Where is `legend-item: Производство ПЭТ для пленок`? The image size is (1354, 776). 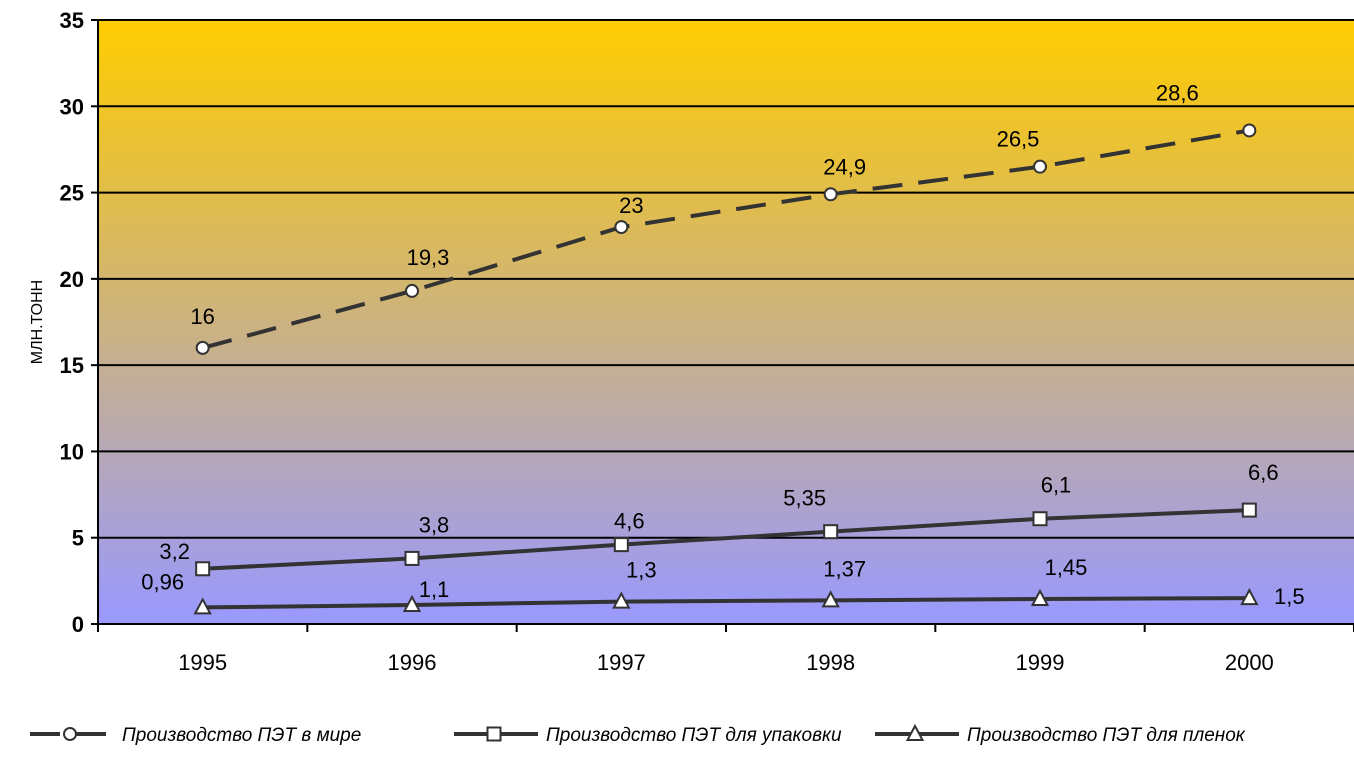 legend-item: Производство ПЭТ для пленок is located at coordinates (1060, 734).